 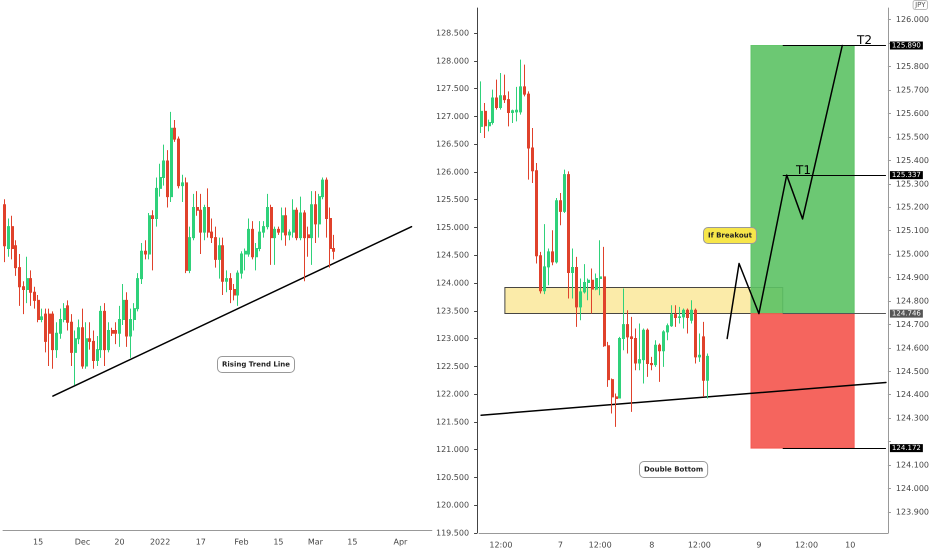 I want to click on x-tick-label: 9, so click(x=759, y=545).